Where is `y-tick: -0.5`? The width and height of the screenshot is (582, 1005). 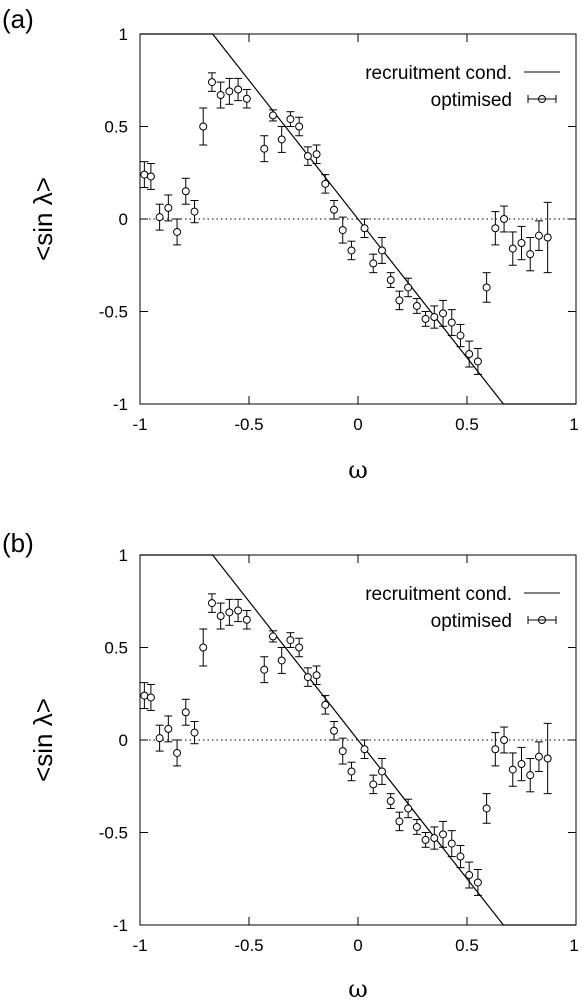 y-tick: -0.5 is located at coordinates (337, 312).